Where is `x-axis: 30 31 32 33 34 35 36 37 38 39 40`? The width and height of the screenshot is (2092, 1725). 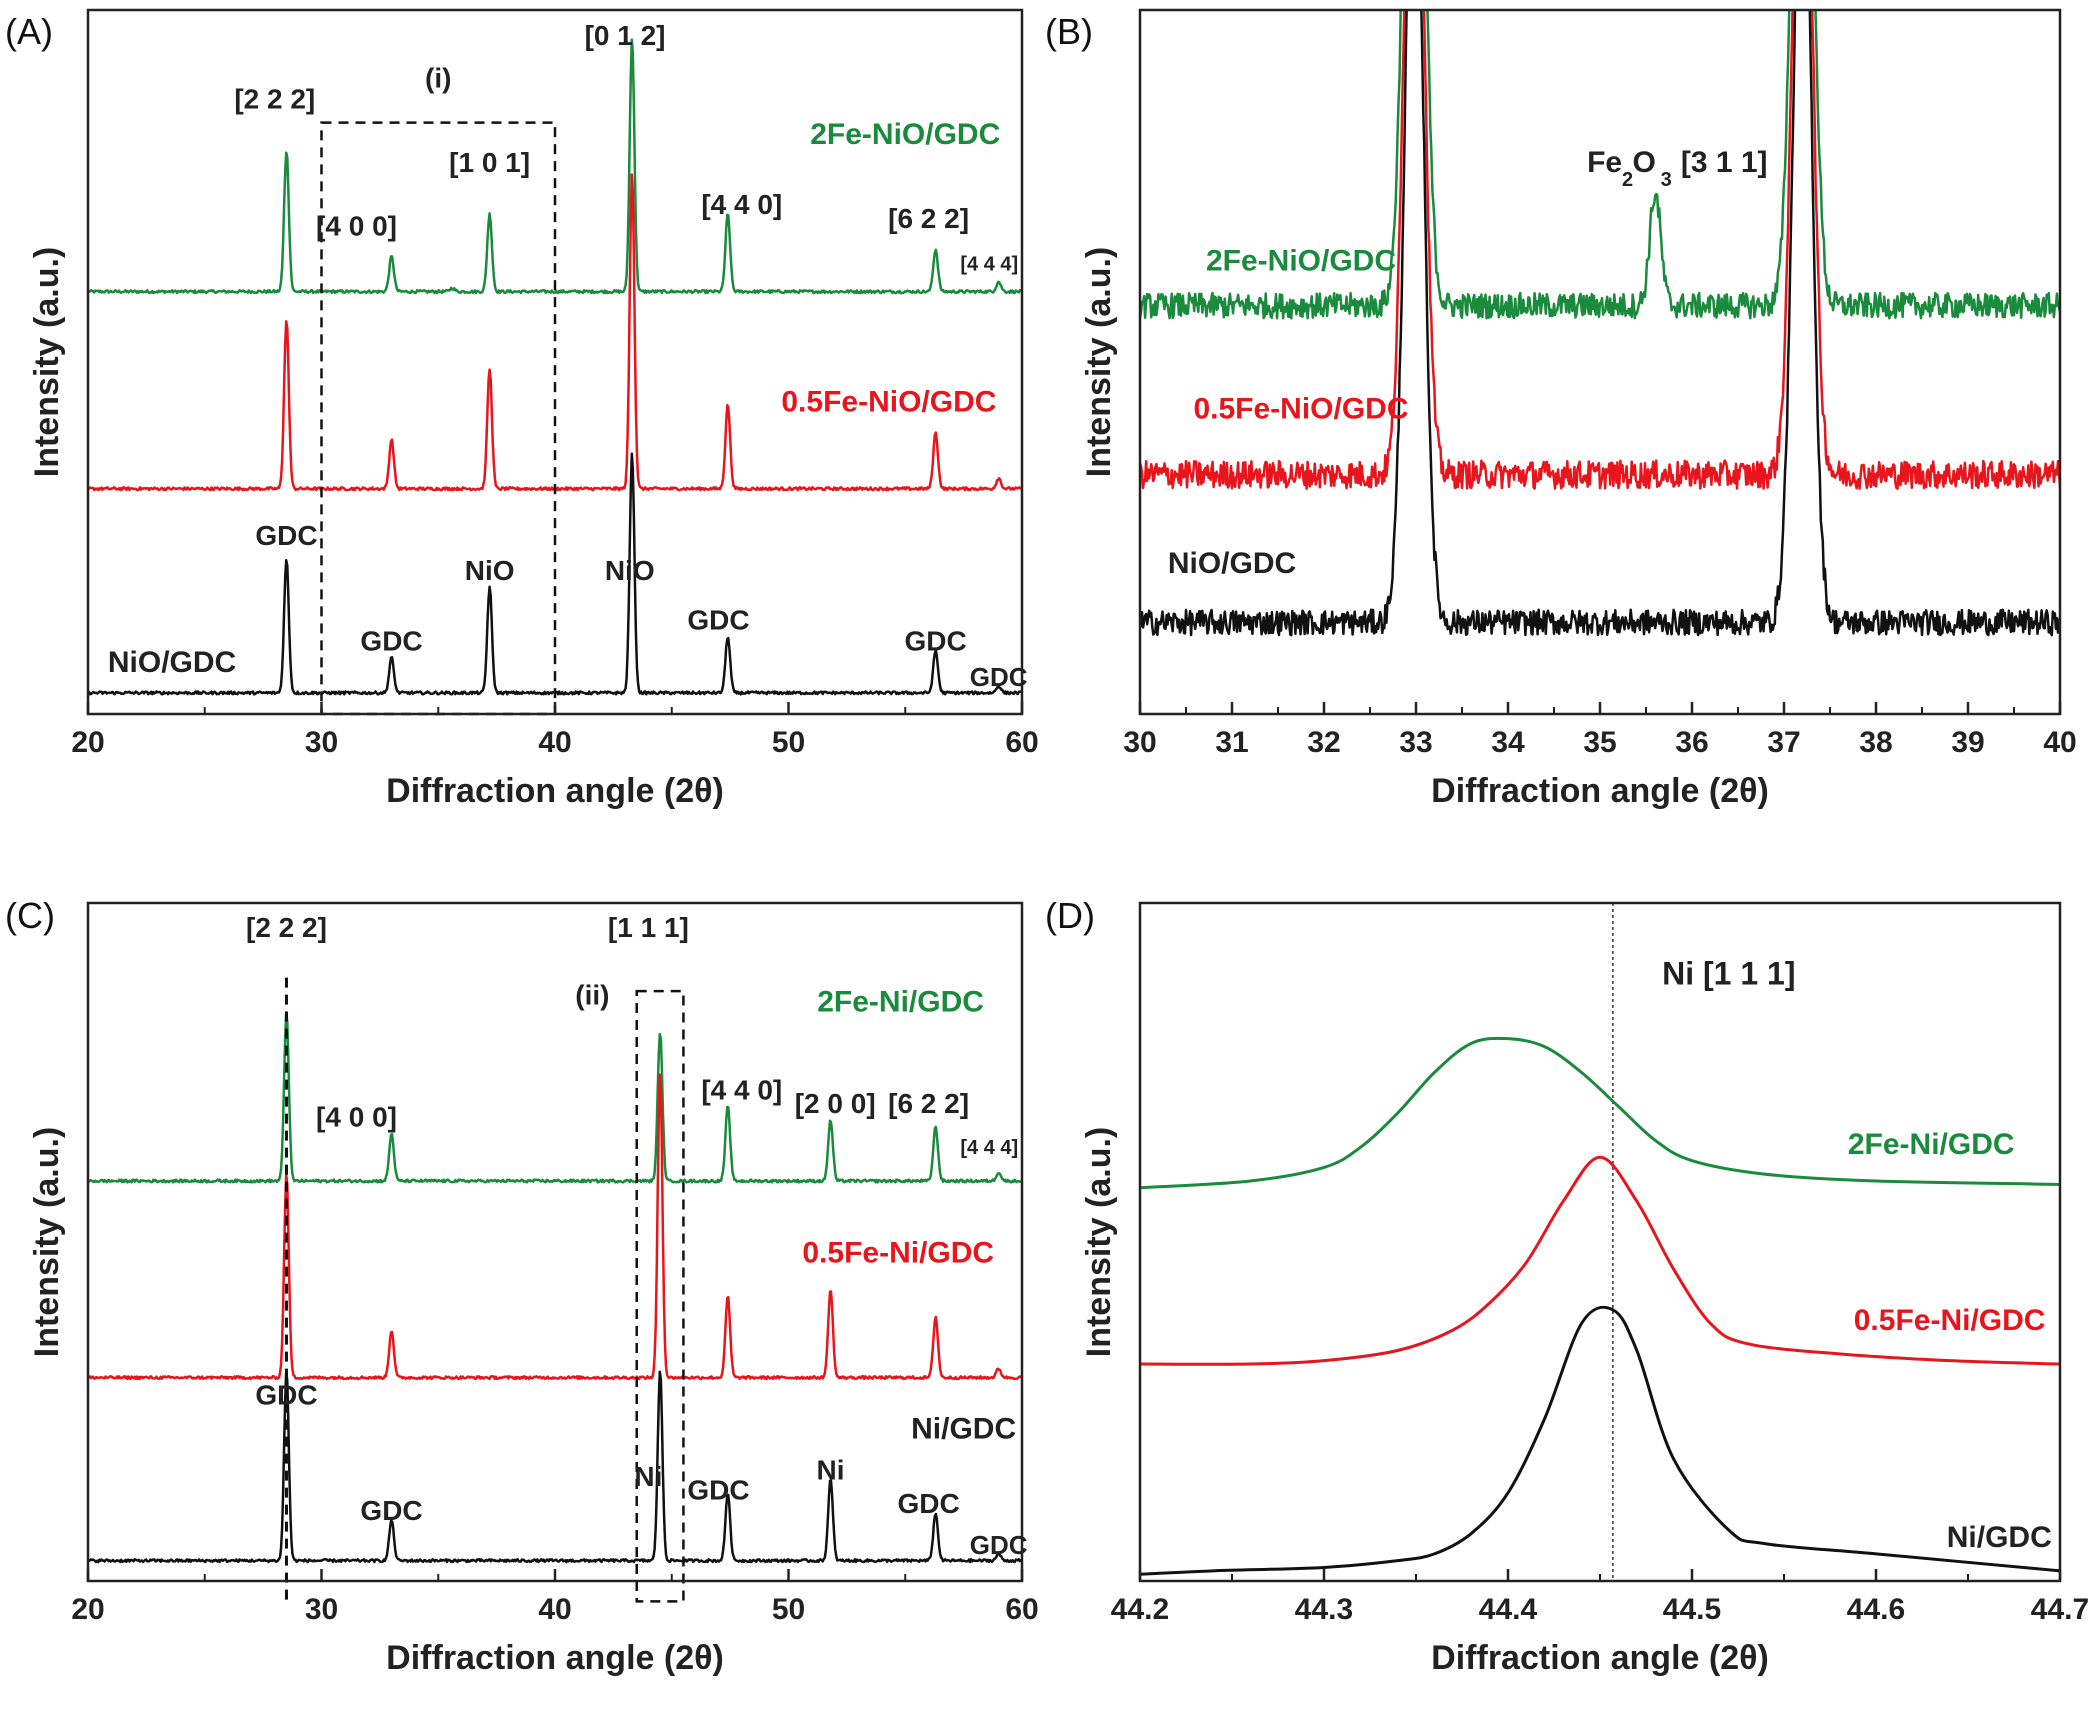 x-axis: 30 31 32 33 34 35 36 37 38 39 40 is located at coordinates (1600, 730).